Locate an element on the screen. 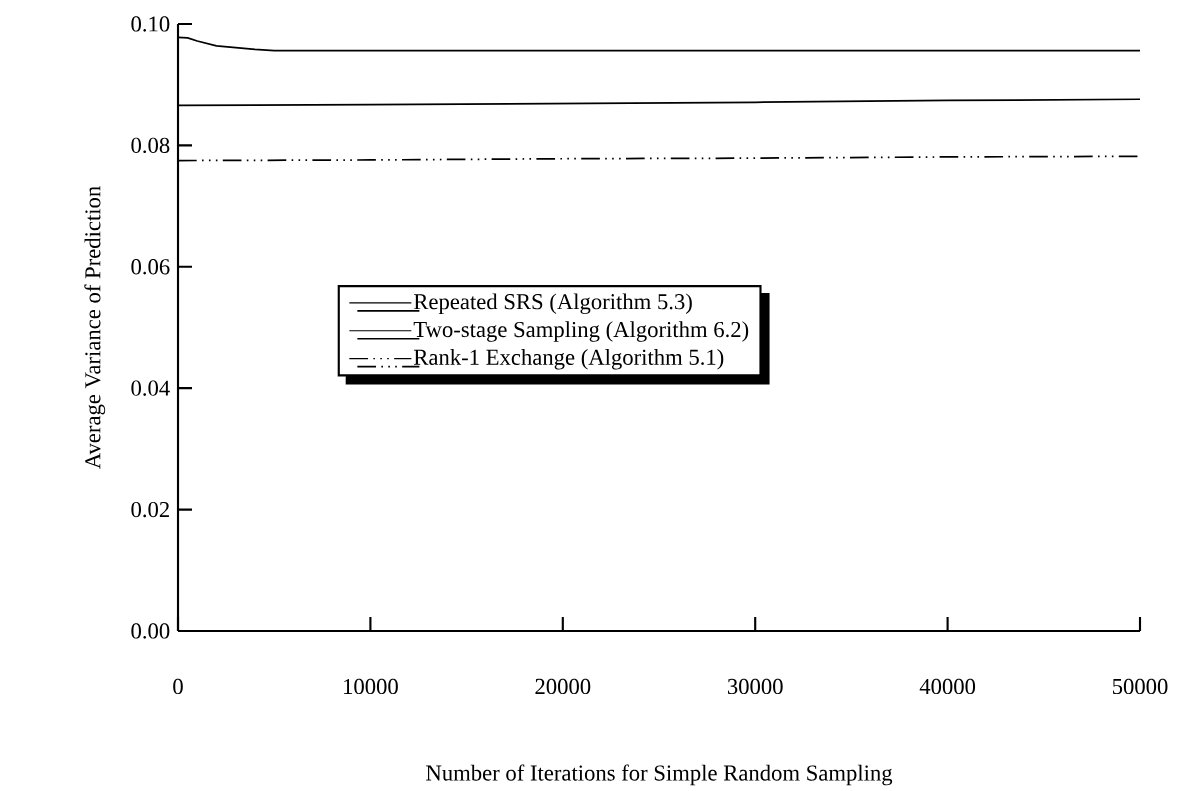 This screenshot has height=791, width=1184. x-tick-label: 50000 is located at coordinates (1140, 686).